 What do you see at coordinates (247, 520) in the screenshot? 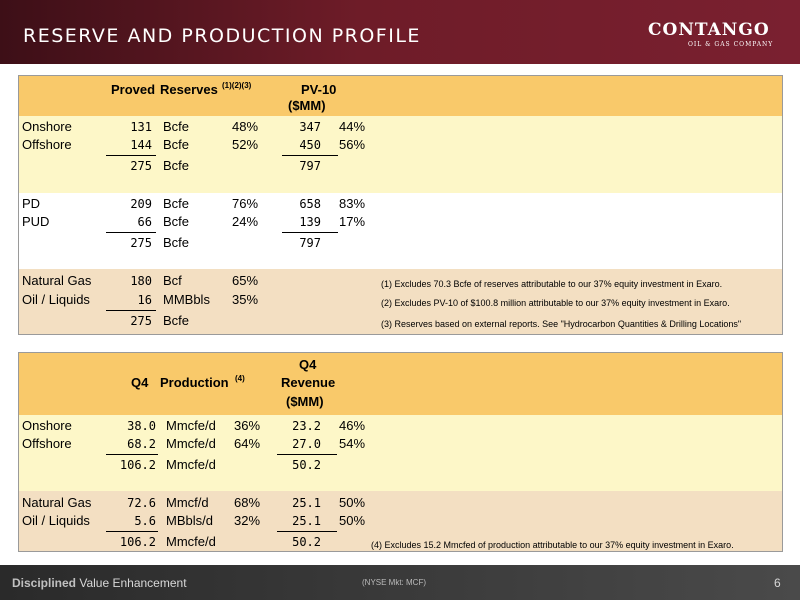
I see `row-pct: 32%` at bounding box center [247, 520].